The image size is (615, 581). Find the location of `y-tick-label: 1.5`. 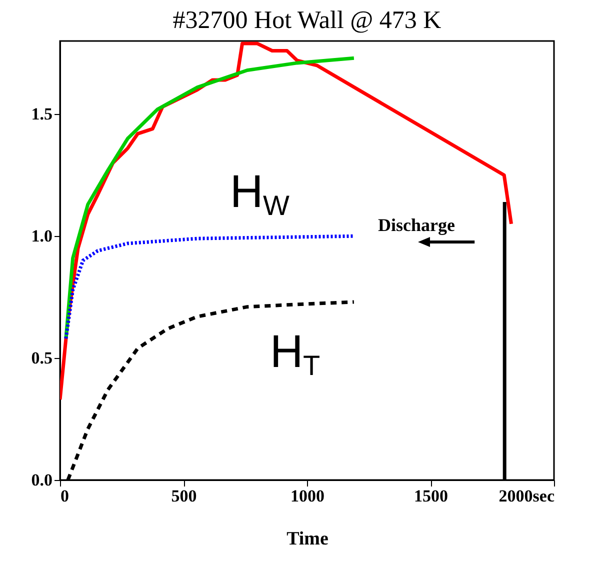

y-tick-label: 1.5 is located at coordinates (41, 114).